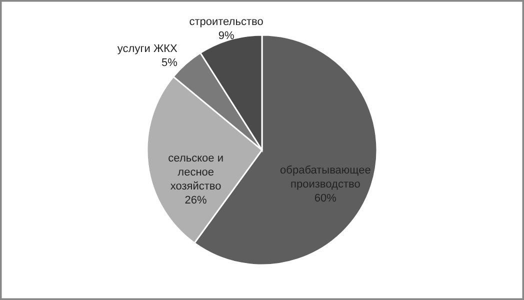 This screenshot has height=300, width=524. I want to click on slice-label: услуги ЖКХ, so click(147, 48).